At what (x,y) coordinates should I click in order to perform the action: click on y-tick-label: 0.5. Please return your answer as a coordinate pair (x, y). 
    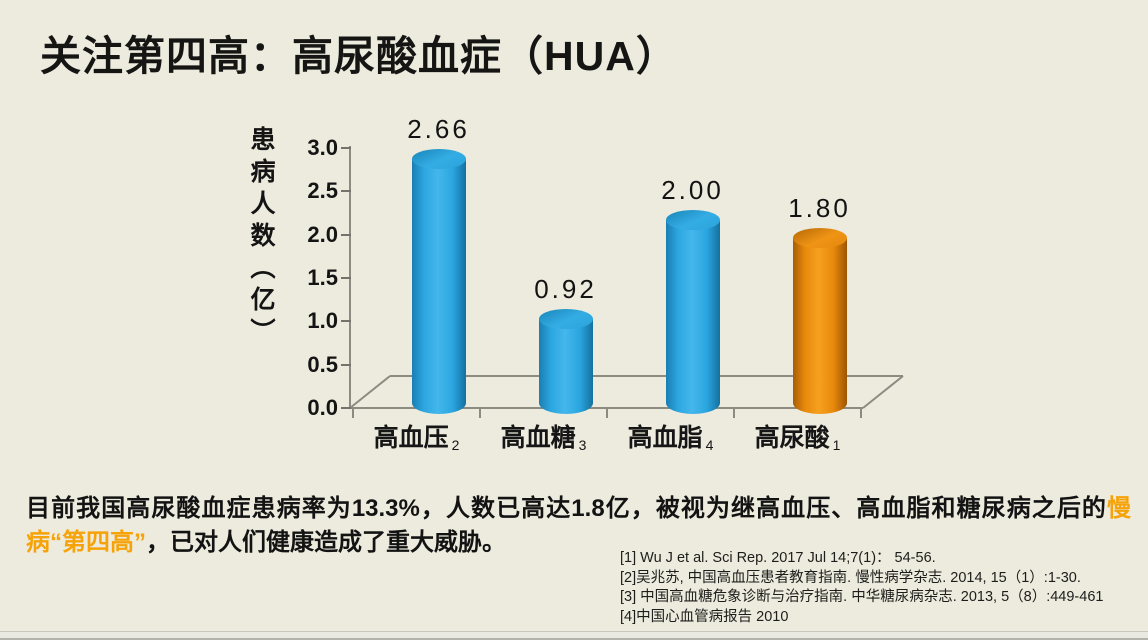
    Looking at the image, I should click on (322, 364).